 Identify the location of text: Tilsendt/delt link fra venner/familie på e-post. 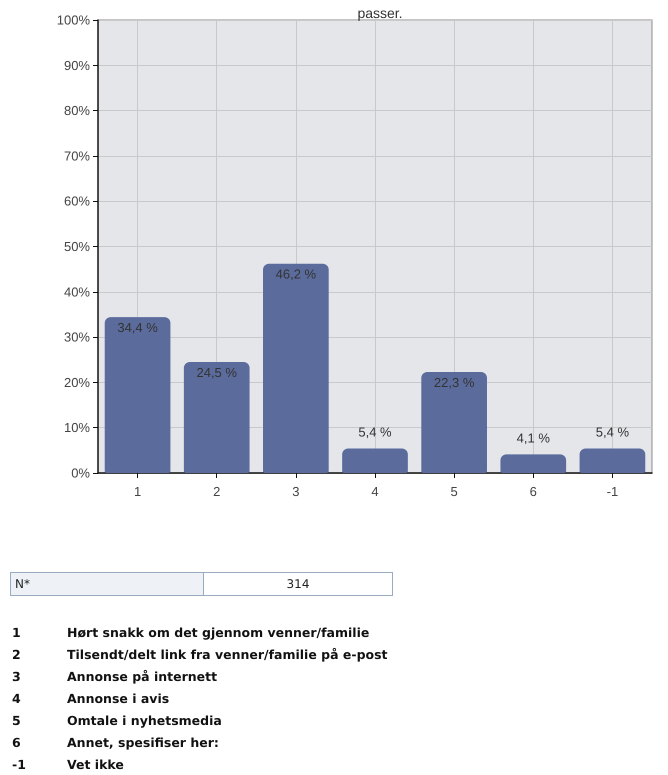
(227, 655).